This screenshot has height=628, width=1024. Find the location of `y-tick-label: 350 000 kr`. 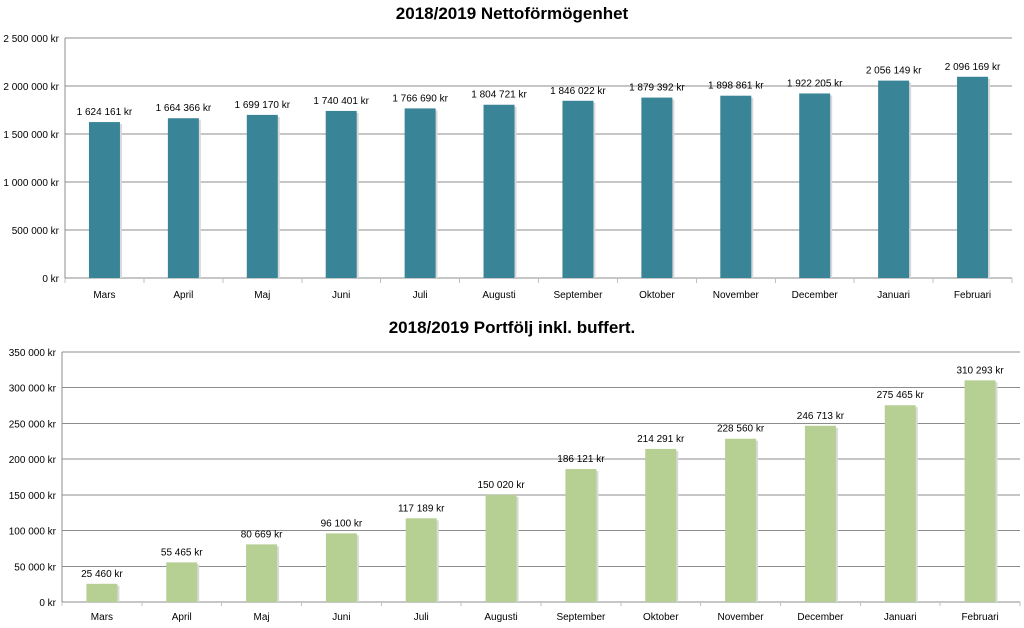

y-tick-label: 350 000 kr is located at coordinates (33, 353).